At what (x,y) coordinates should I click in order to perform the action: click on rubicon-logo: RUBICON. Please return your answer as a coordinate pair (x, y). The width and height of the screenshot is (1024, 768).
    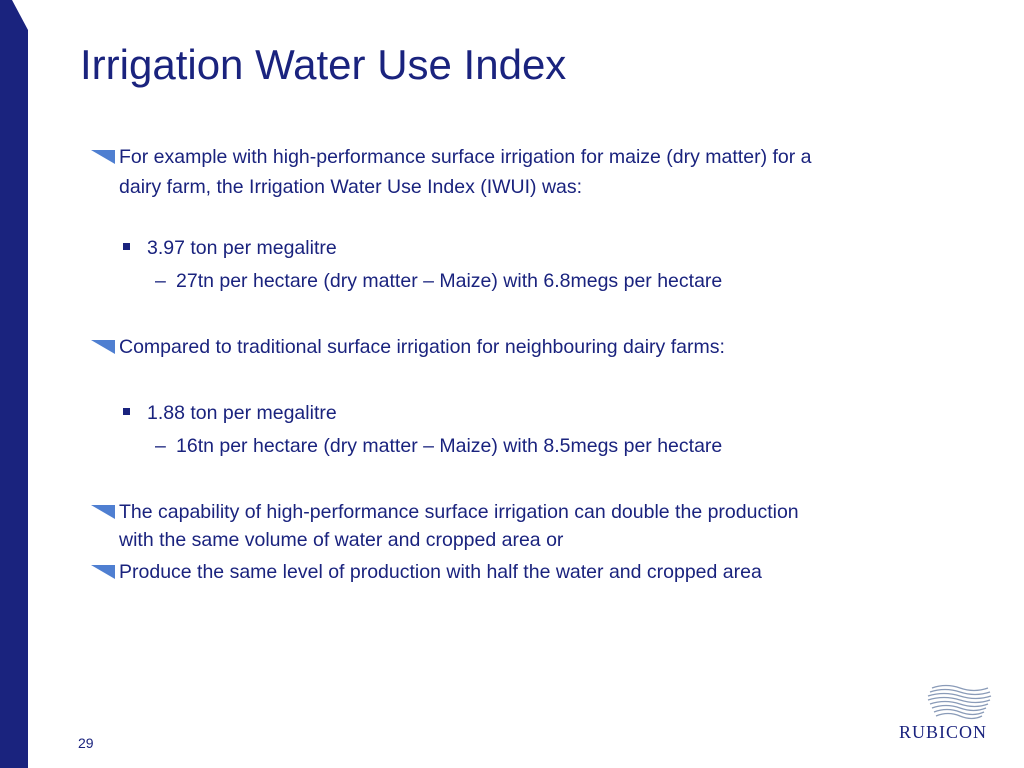
    Looking at the image, I should click on (943, 715).